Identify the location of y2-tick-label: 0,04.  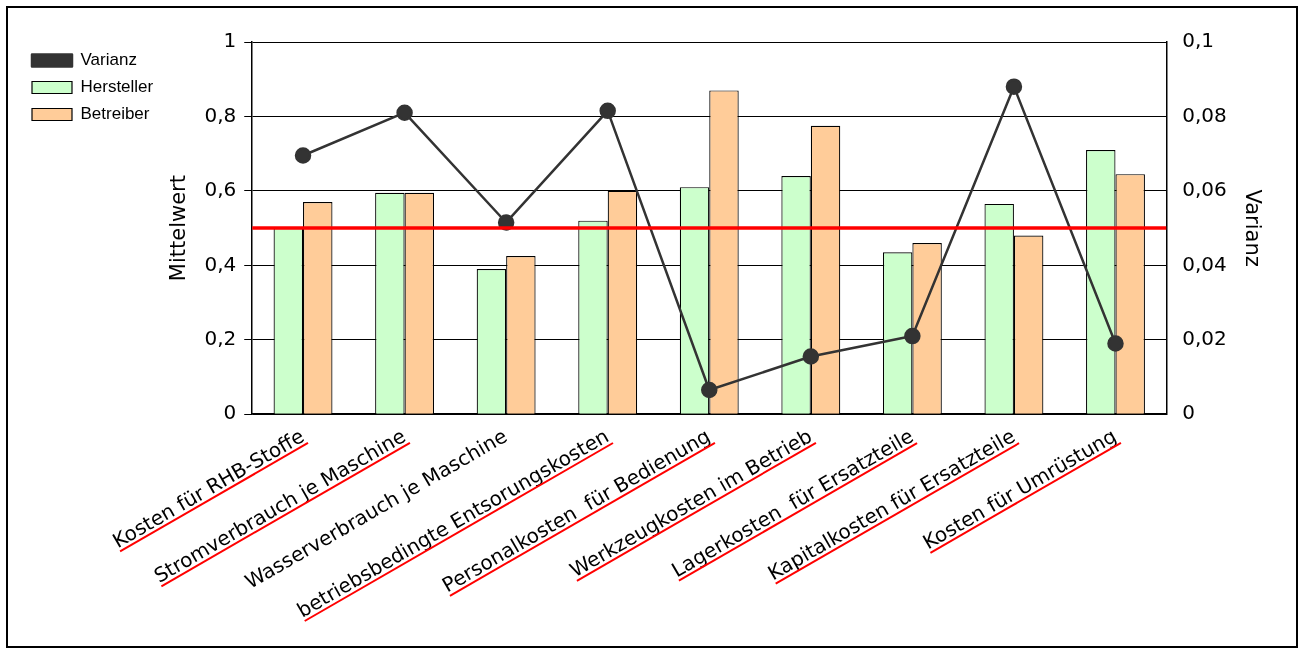
(1204, 263).